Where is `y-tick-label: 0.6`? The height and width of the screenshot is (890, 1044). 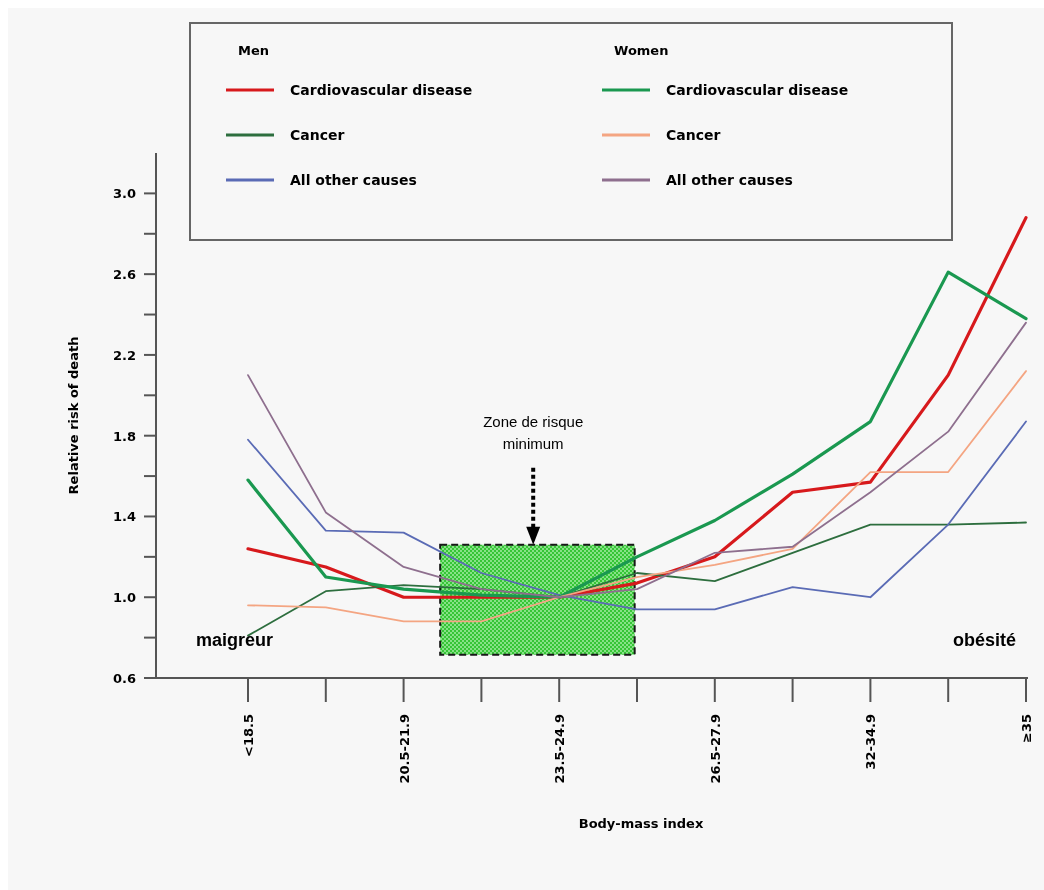 y-tick-label: 0.6 is located at coordinates (124, 678).